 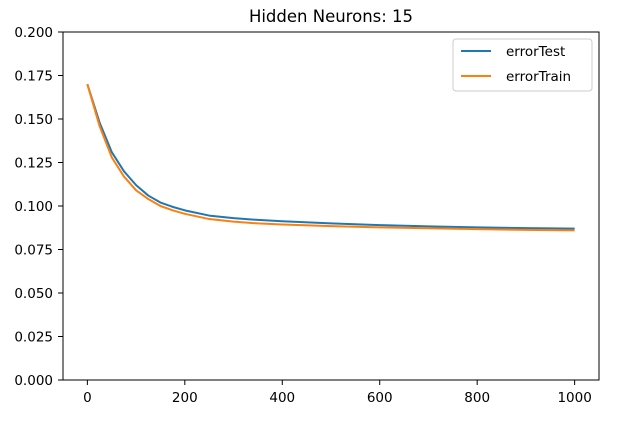 I want to click on x-tick-label: 800, so click(x=477, y=398).